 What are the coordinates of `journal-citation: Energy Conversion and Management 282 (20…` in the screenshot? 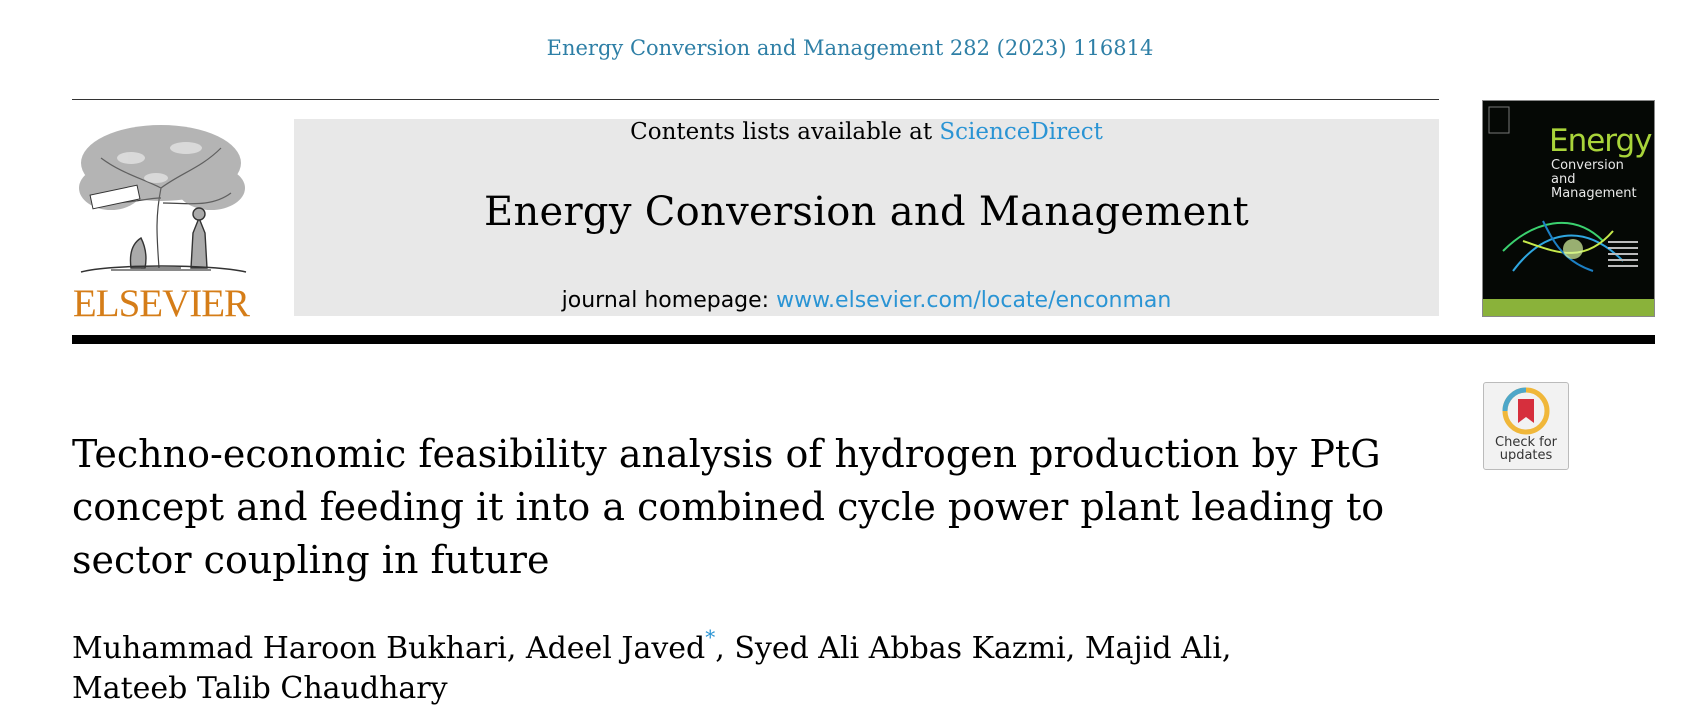 It's located at (850, 48).